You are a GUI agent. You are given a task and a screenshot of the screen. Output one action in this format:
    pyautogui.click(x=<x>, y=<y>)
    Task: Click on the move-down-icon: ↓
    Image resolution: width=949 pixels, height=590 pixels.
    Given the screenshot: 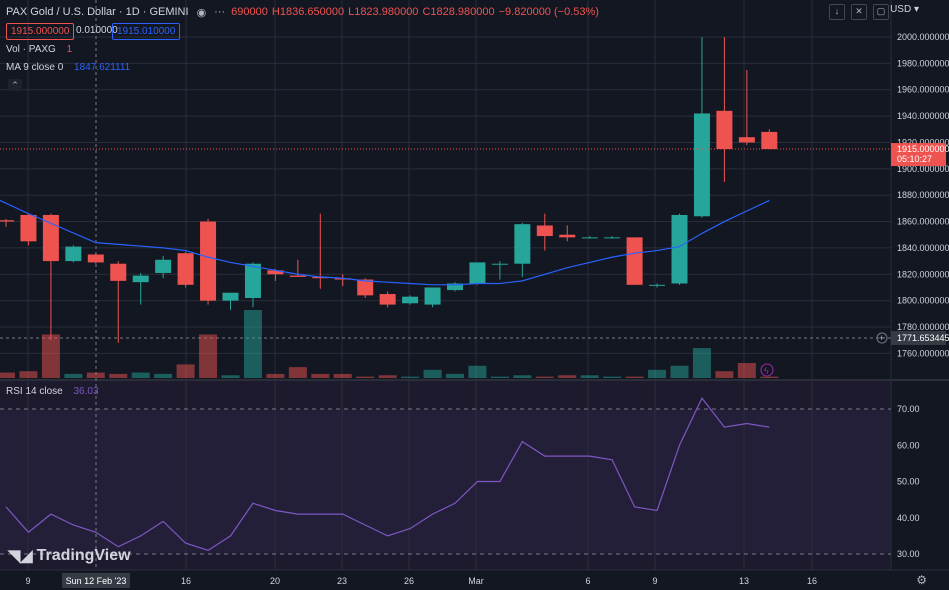 What is the action you would take?
    pyautogui.click(x=837, y=12)
    